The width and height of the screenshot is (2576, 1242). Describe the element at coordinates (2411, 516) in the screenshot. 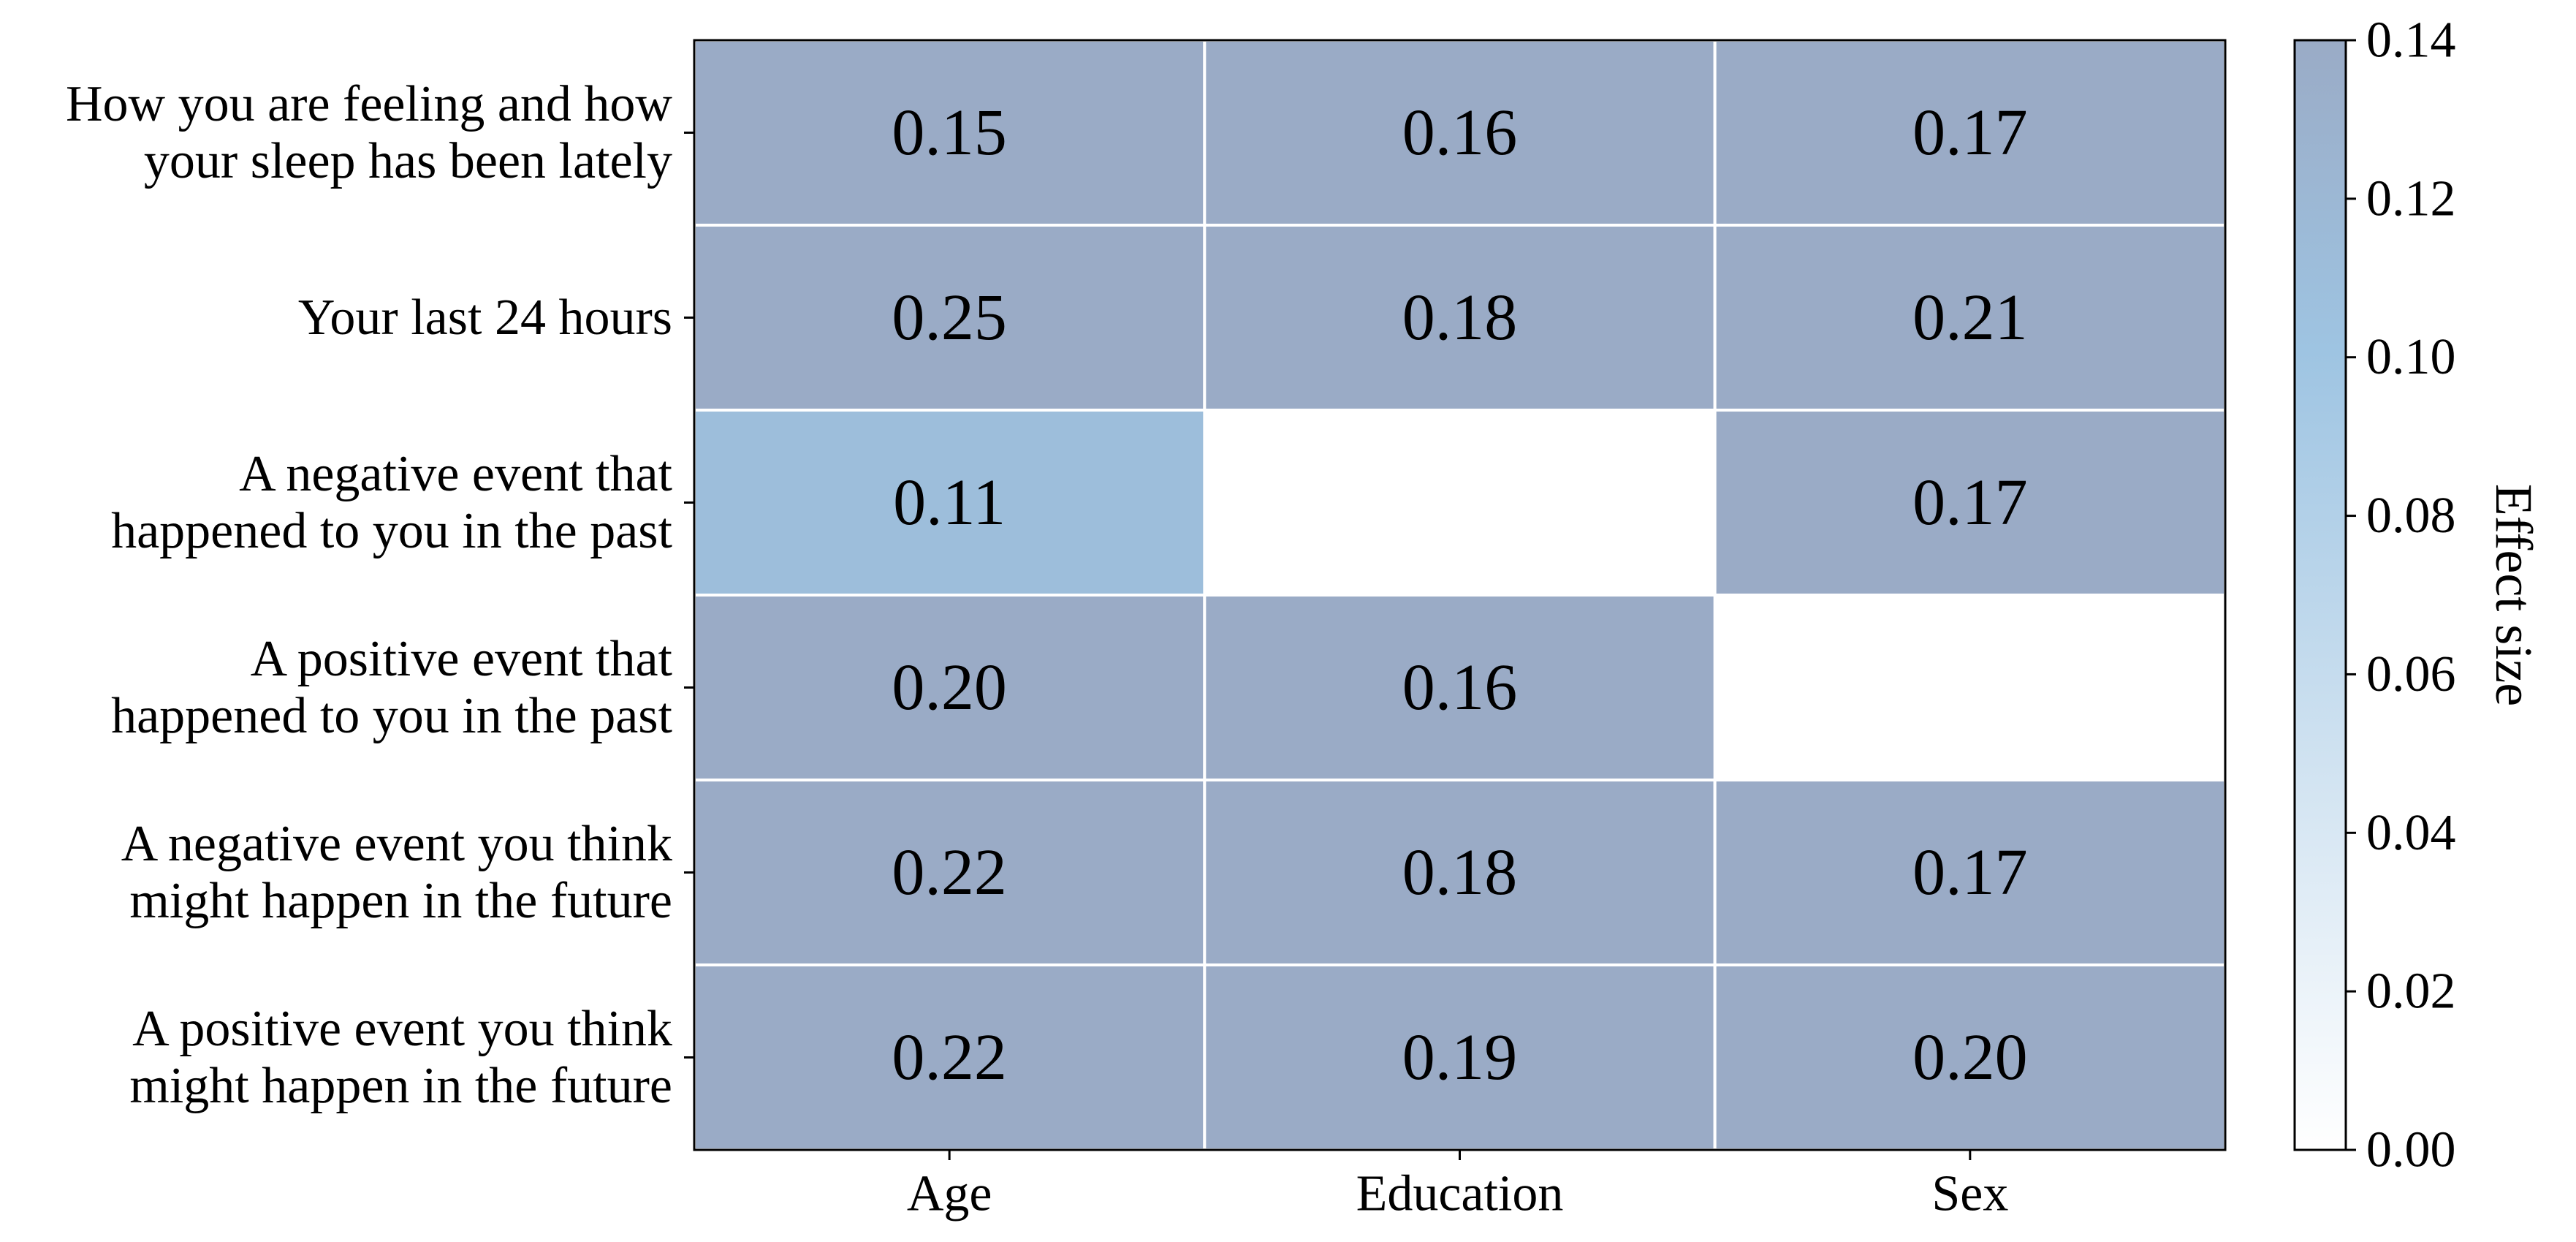

I see `colorbar-tick-label: 0.08` at that location.